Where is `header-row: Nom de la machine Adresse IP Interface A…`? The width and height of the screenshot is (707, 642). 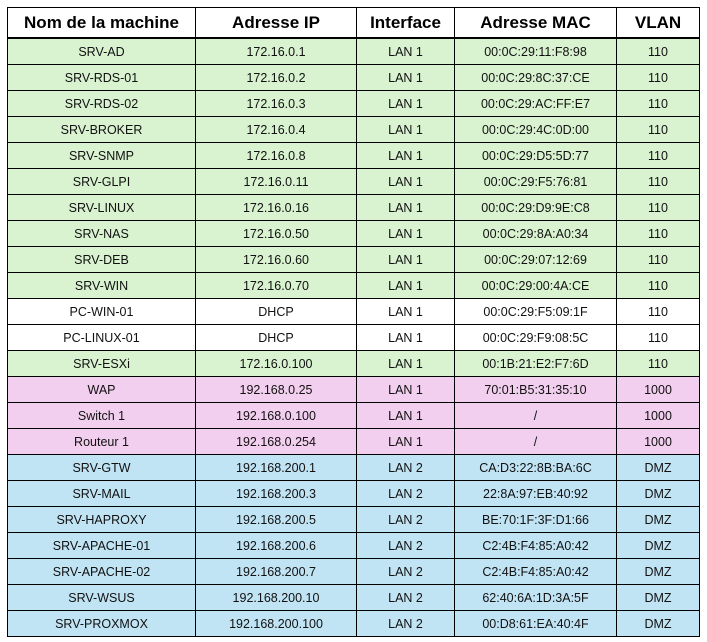
header-row: Nom de la machine Adresse IP Interface A… is located at coordinates (353, 23).